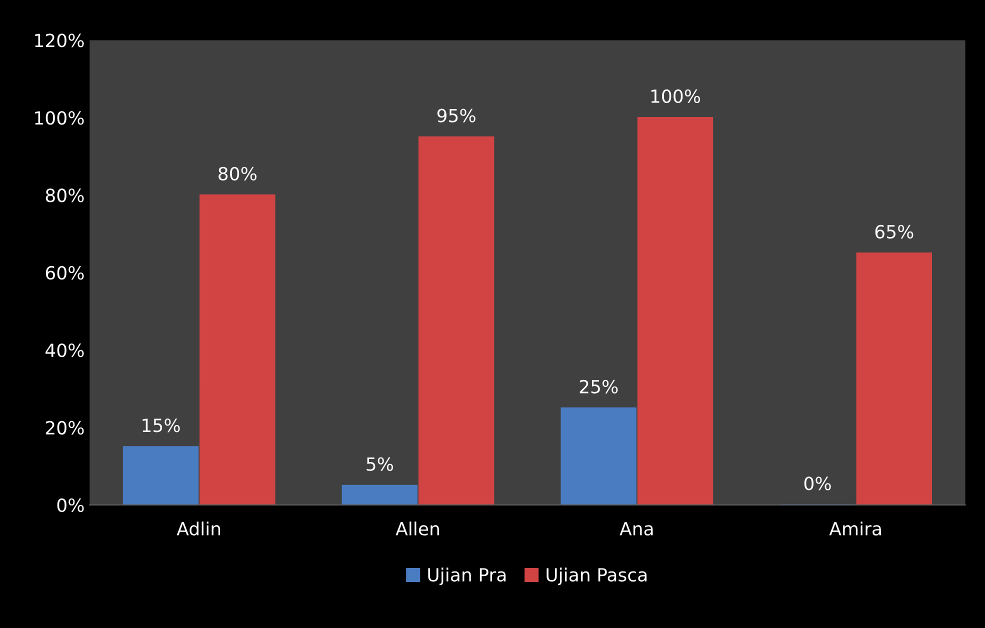  What do you see at coordinates (417, 529) in the screenshot?
I see `x-tick-label: Allen` at bounding box center [417, 529].